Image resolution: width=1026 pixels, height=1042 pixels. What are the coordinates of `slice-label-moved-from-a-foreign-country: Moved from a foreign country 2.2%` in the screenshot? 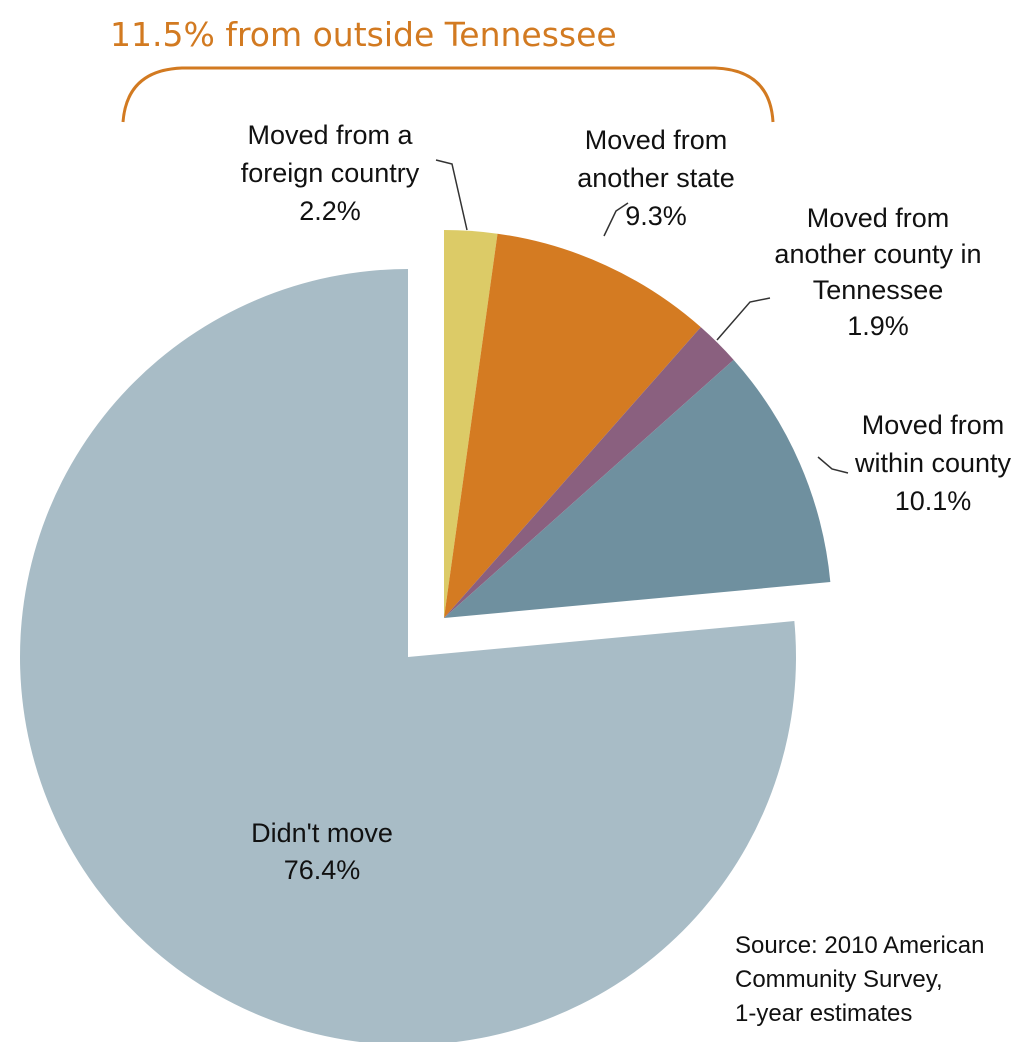 It's located at (330, 173).